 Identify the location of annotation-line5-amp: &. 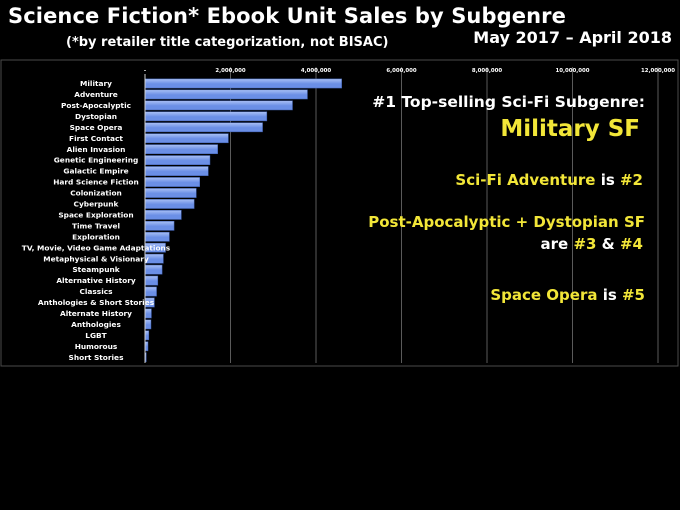
(608, 244).